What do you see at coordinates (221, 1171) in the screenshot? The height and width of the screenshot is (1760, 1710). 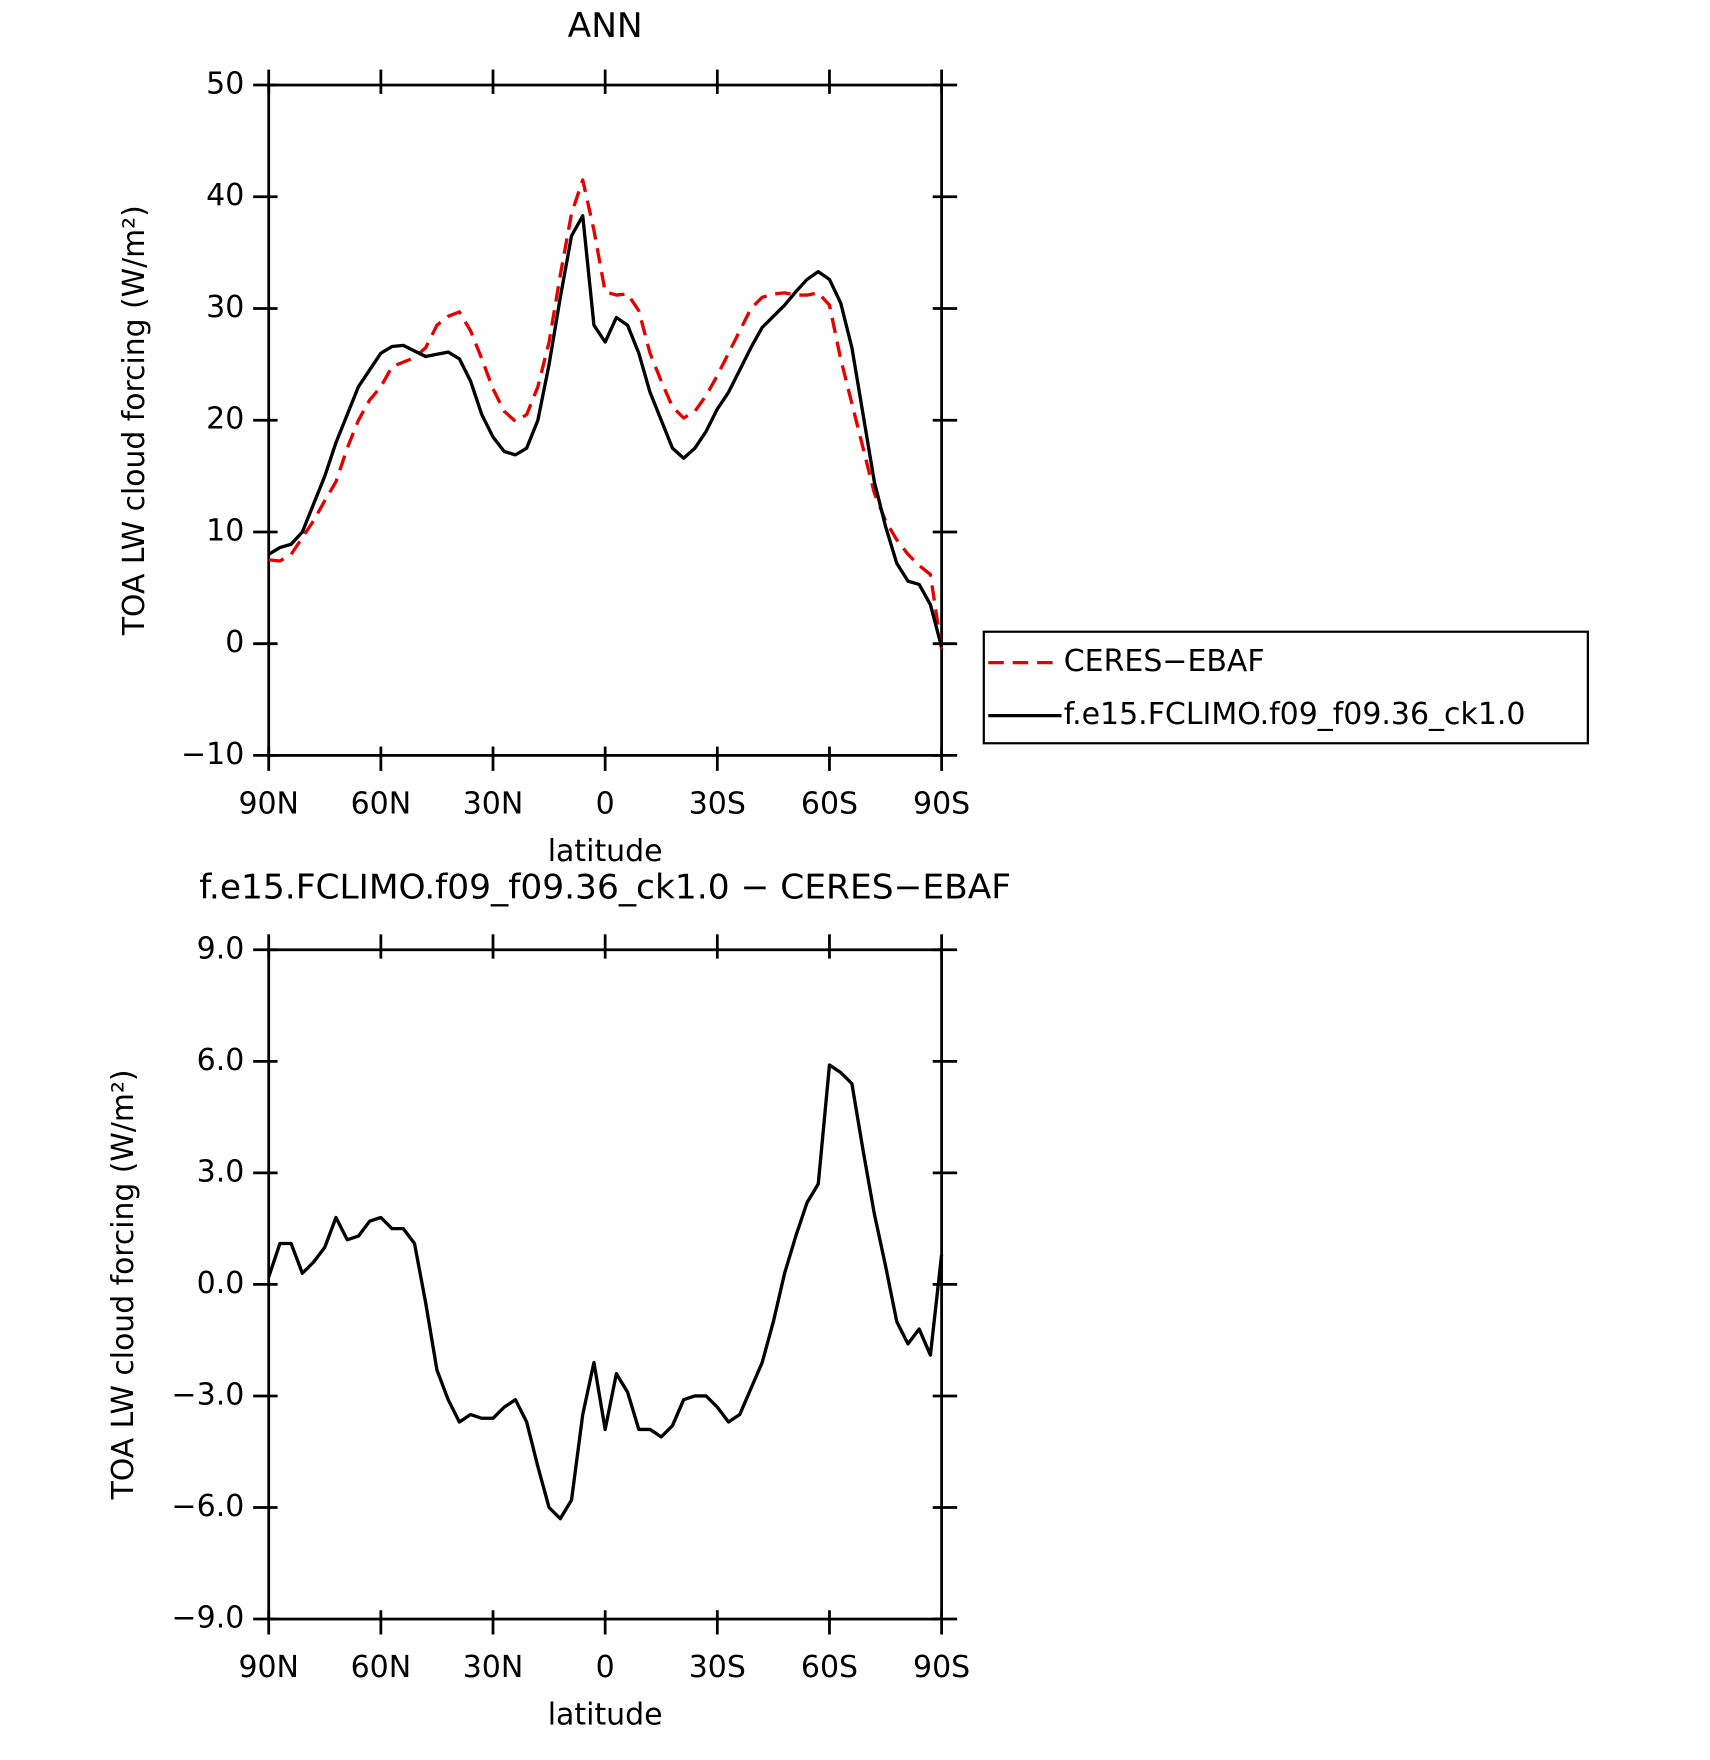 I see `y-tick-label: 3.0` at bounding box center [221, 1171].